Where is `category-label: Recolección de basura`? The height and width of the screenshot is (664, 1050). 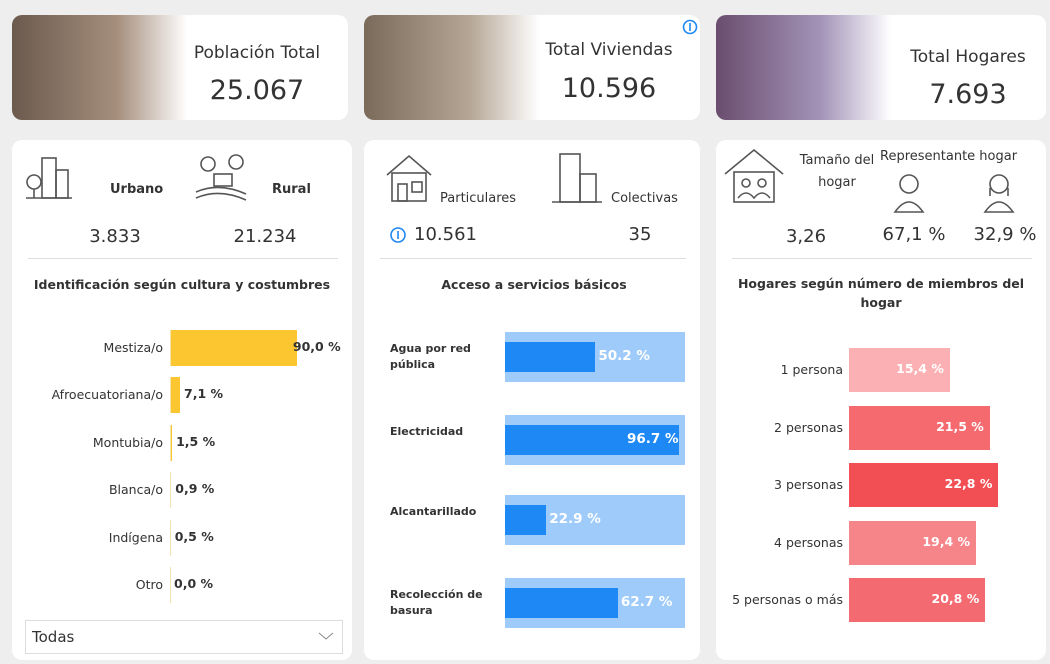
category-label: Recolección de basura is located at coordinates (436, 602).